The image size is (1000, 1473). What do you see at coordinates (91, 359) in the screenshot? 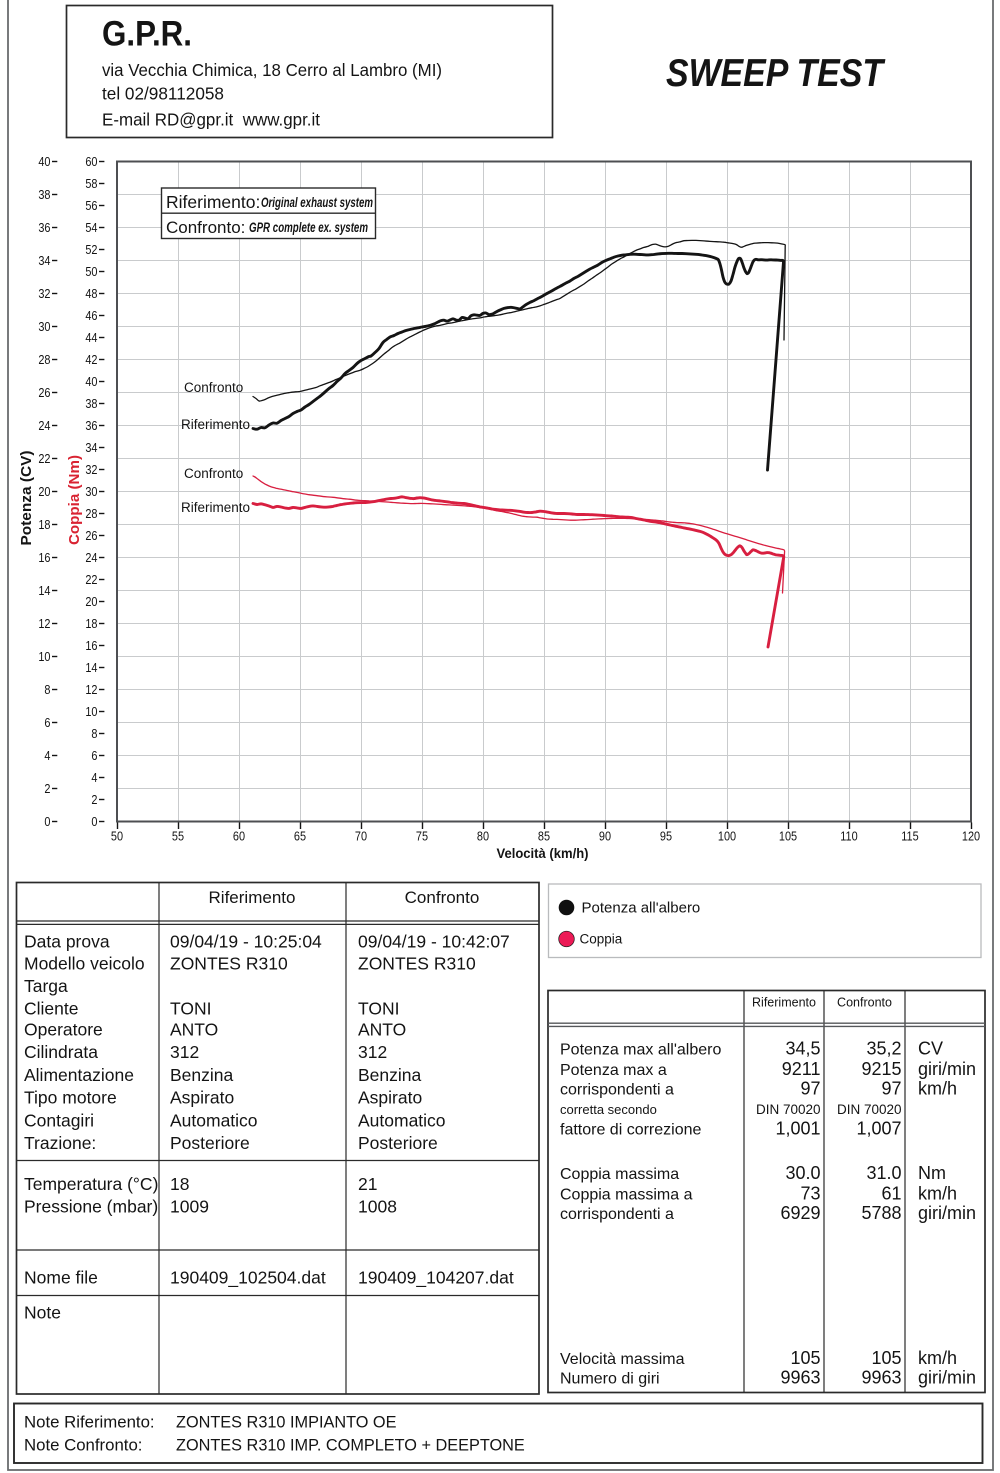
I see `svg-text: 42` at bounding box center [91, 359].